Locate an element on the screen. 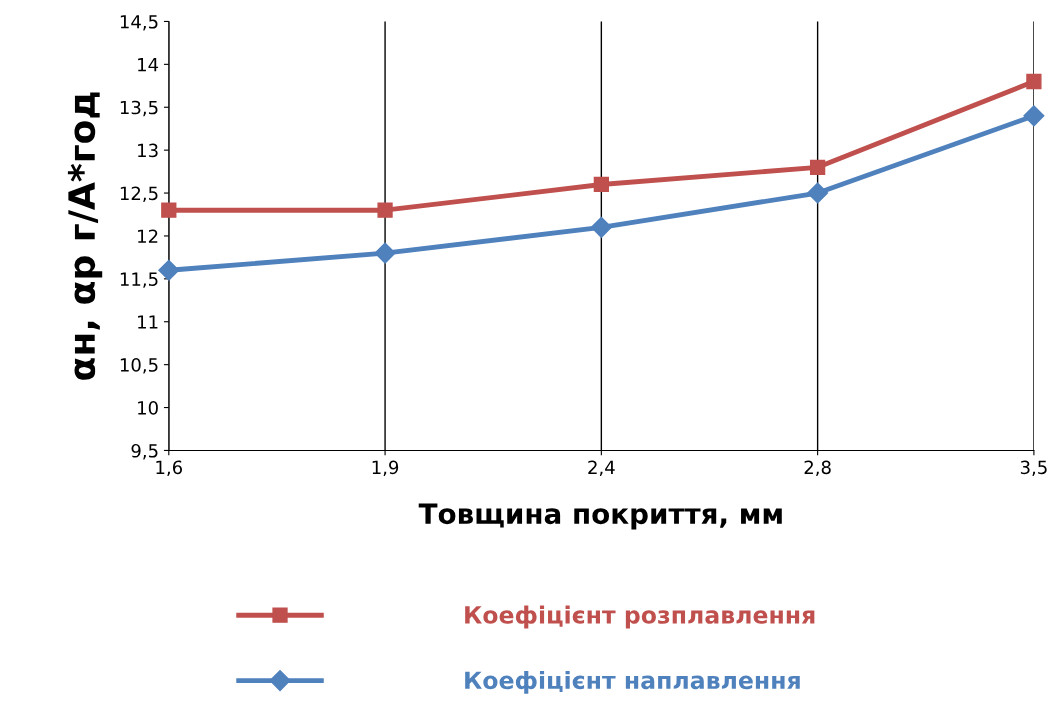 This screenshot has width=1055, height=715. y-tick-label: 12,5 is located at coordinates (139, 194).